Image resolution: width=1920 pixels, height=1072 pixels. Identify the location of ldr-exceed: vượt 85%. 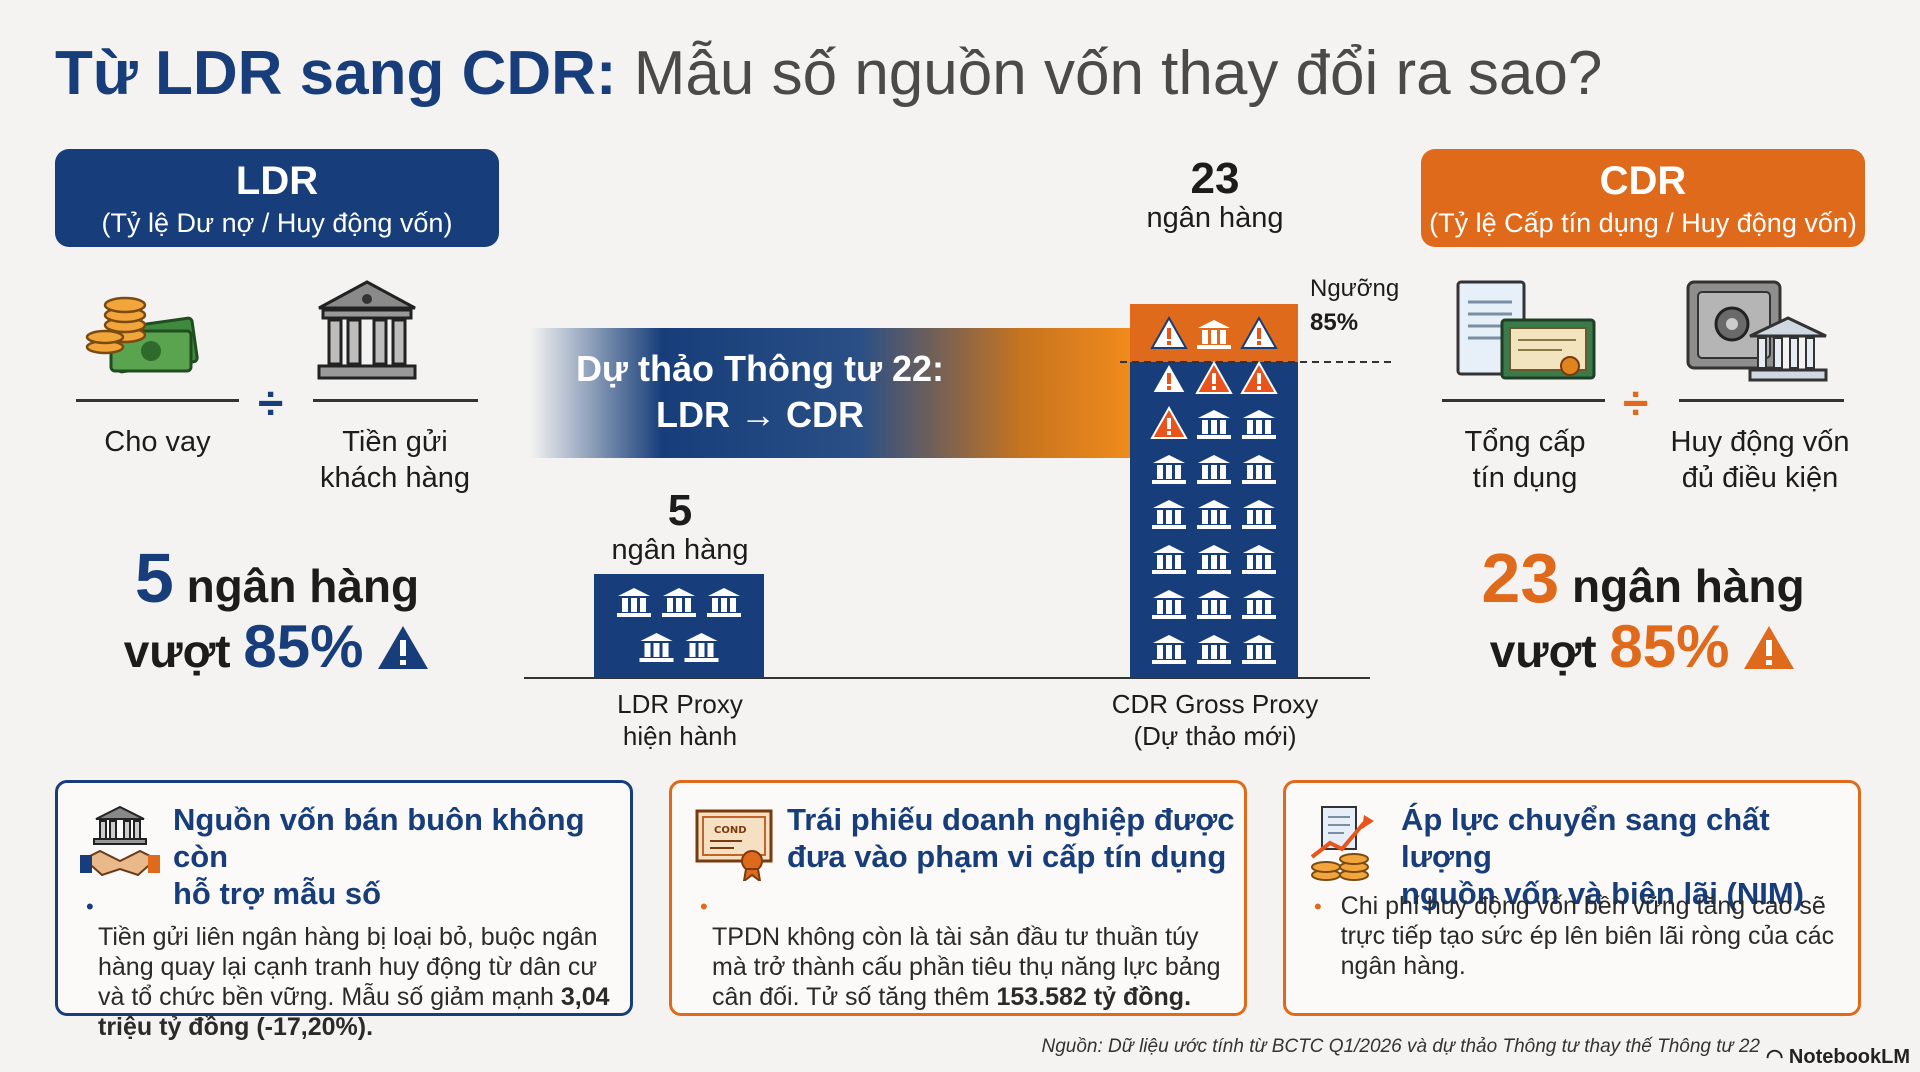
(277, 646).